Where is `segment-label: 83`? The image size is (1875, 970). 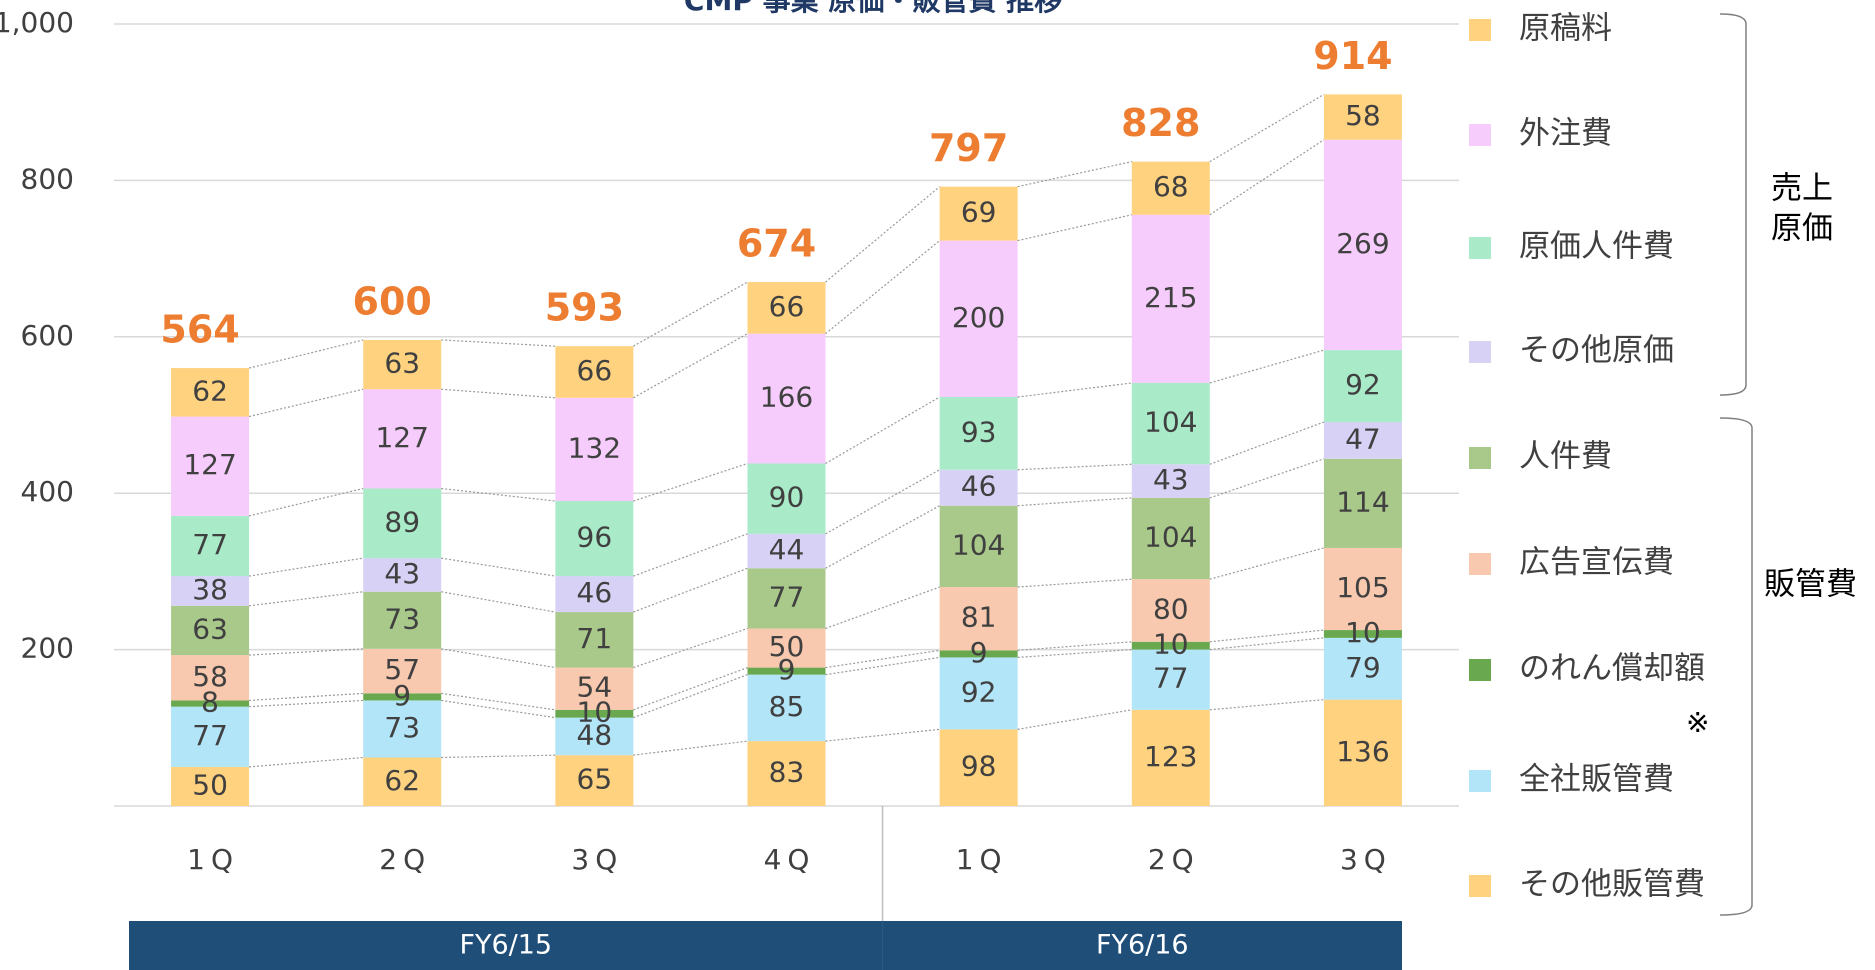 segment-label: 83 is located at coordinates (787, 772).